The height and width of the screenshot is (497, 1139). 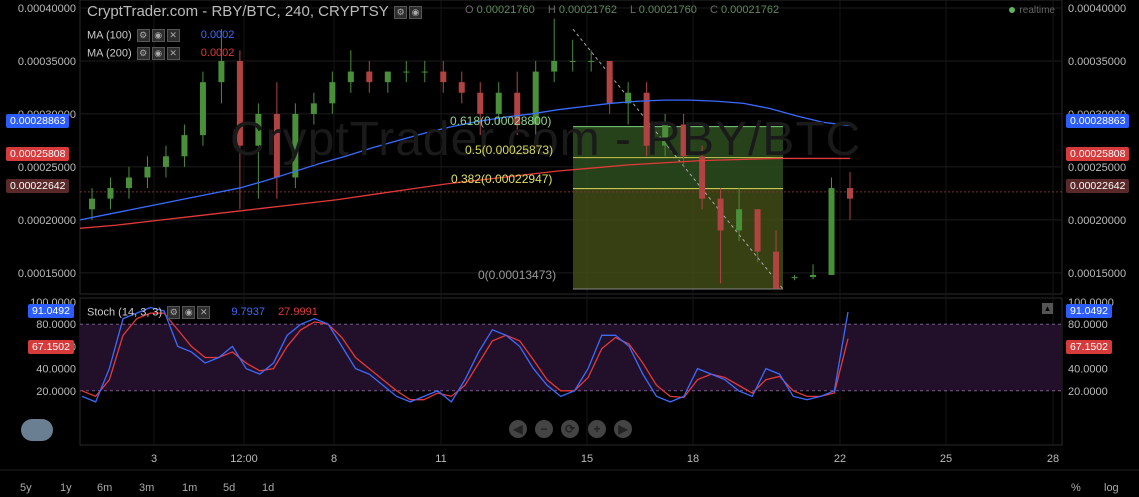 I want to click on time-tick-label: 28, so click(x=1053, y=459).